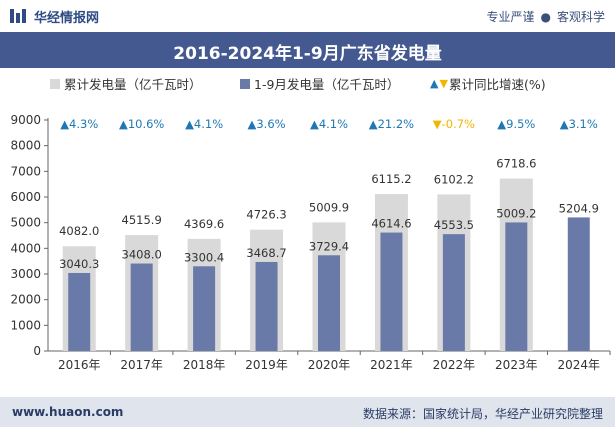 The image size is (615, 427). What do you see at coordinates (579, 124) in the screenshot?
I see `growth-label: ▲3.1%` at bounding box center [579, 124].